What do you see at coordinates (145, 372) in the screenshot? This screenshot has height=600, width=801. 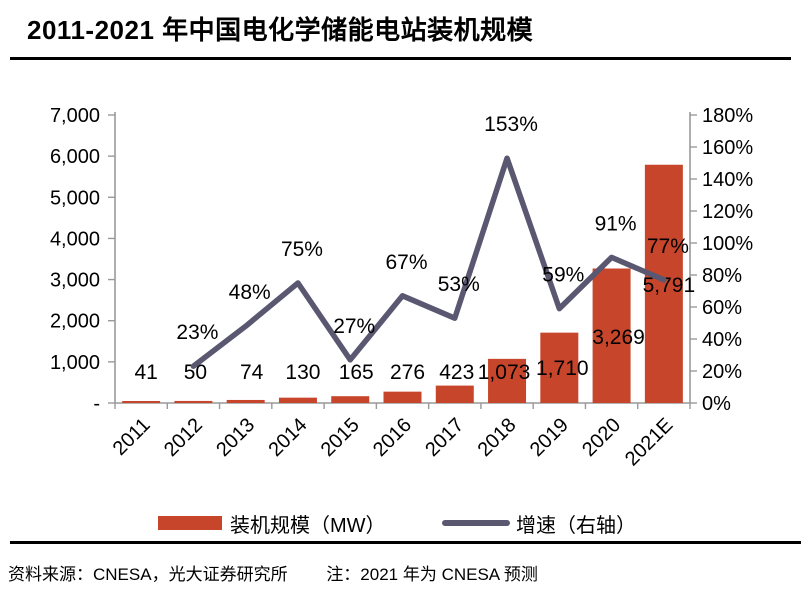 I see `bar-label: 41` at bounding box center [145, 372].